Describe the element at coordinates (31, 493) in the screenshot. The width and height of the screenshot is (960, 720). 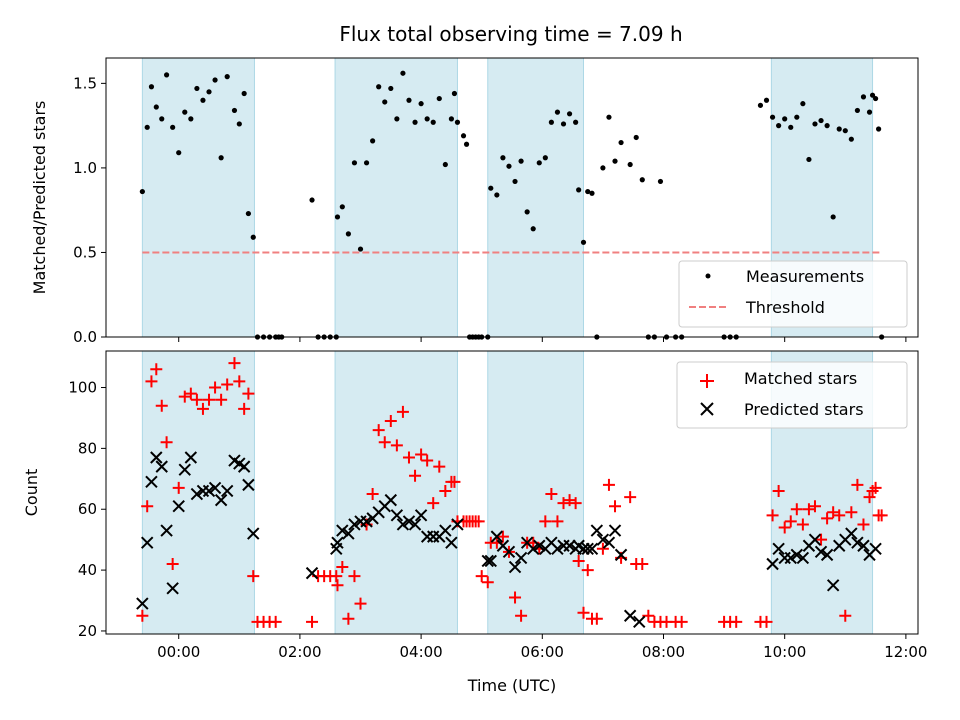
I see `bottom-panel-y-axis-label: Count` at that location.